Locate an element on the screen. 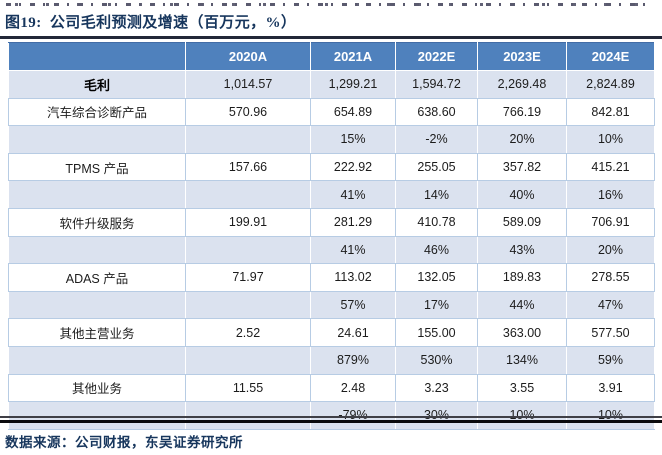  column-header-2023e: 2023E is located at coordinates (522, 56).